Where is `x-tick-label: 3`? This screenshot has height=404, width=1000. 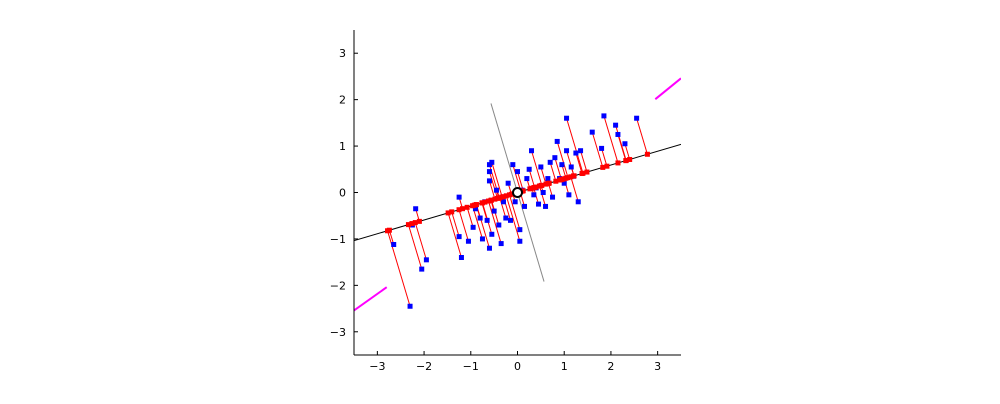
x-tick-label: 3 is located at coordinates (657, 366).